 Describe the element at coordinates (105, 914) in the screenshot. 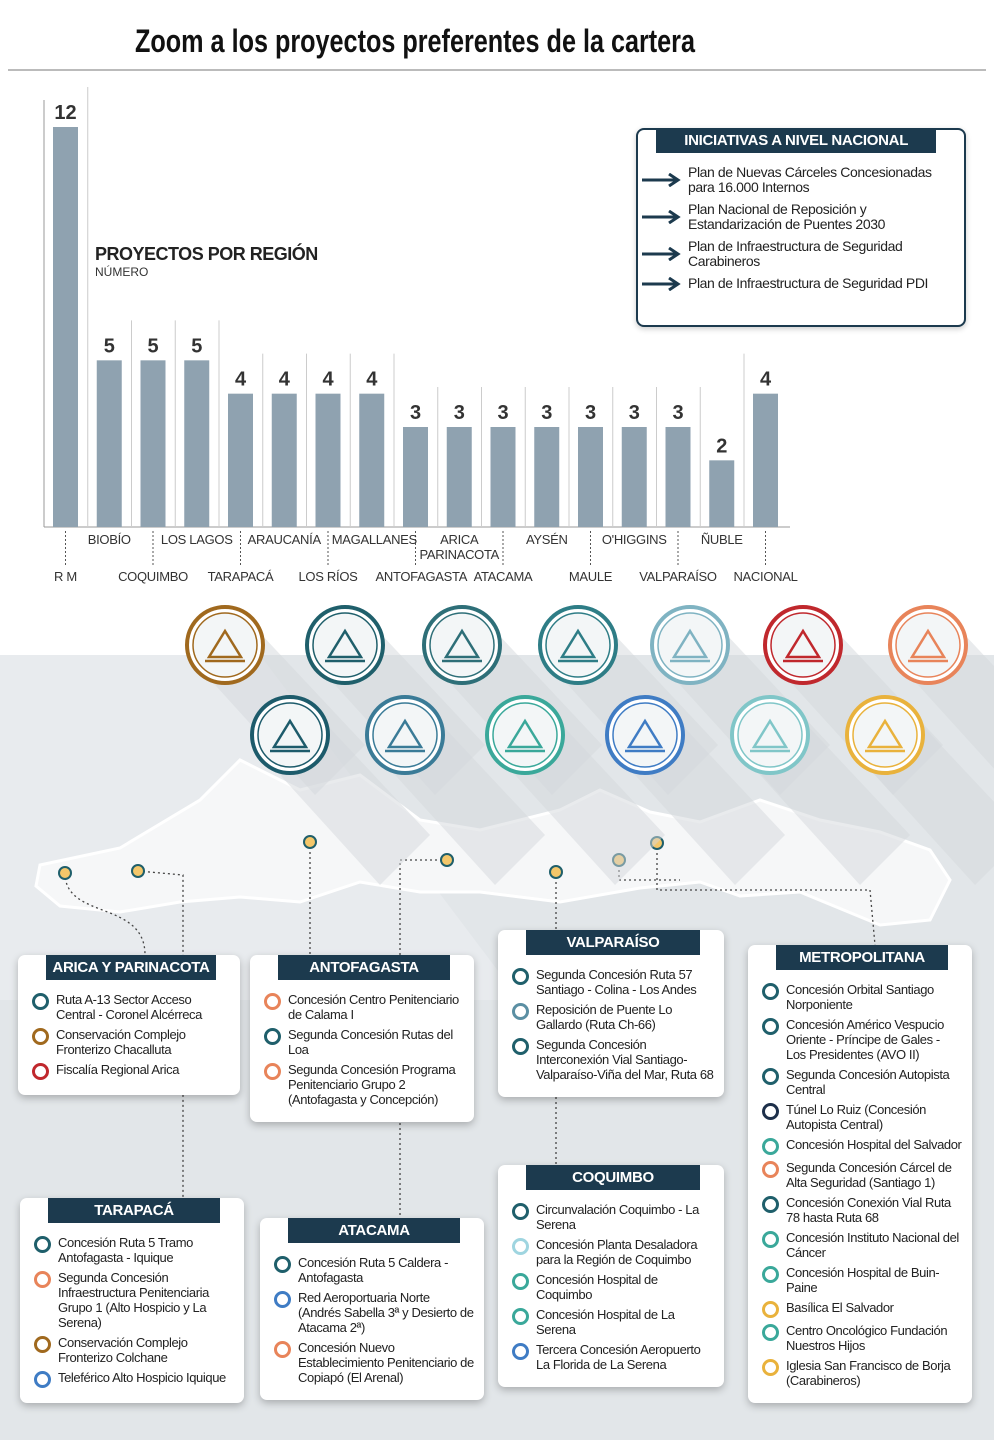

I see `leader` at that location.